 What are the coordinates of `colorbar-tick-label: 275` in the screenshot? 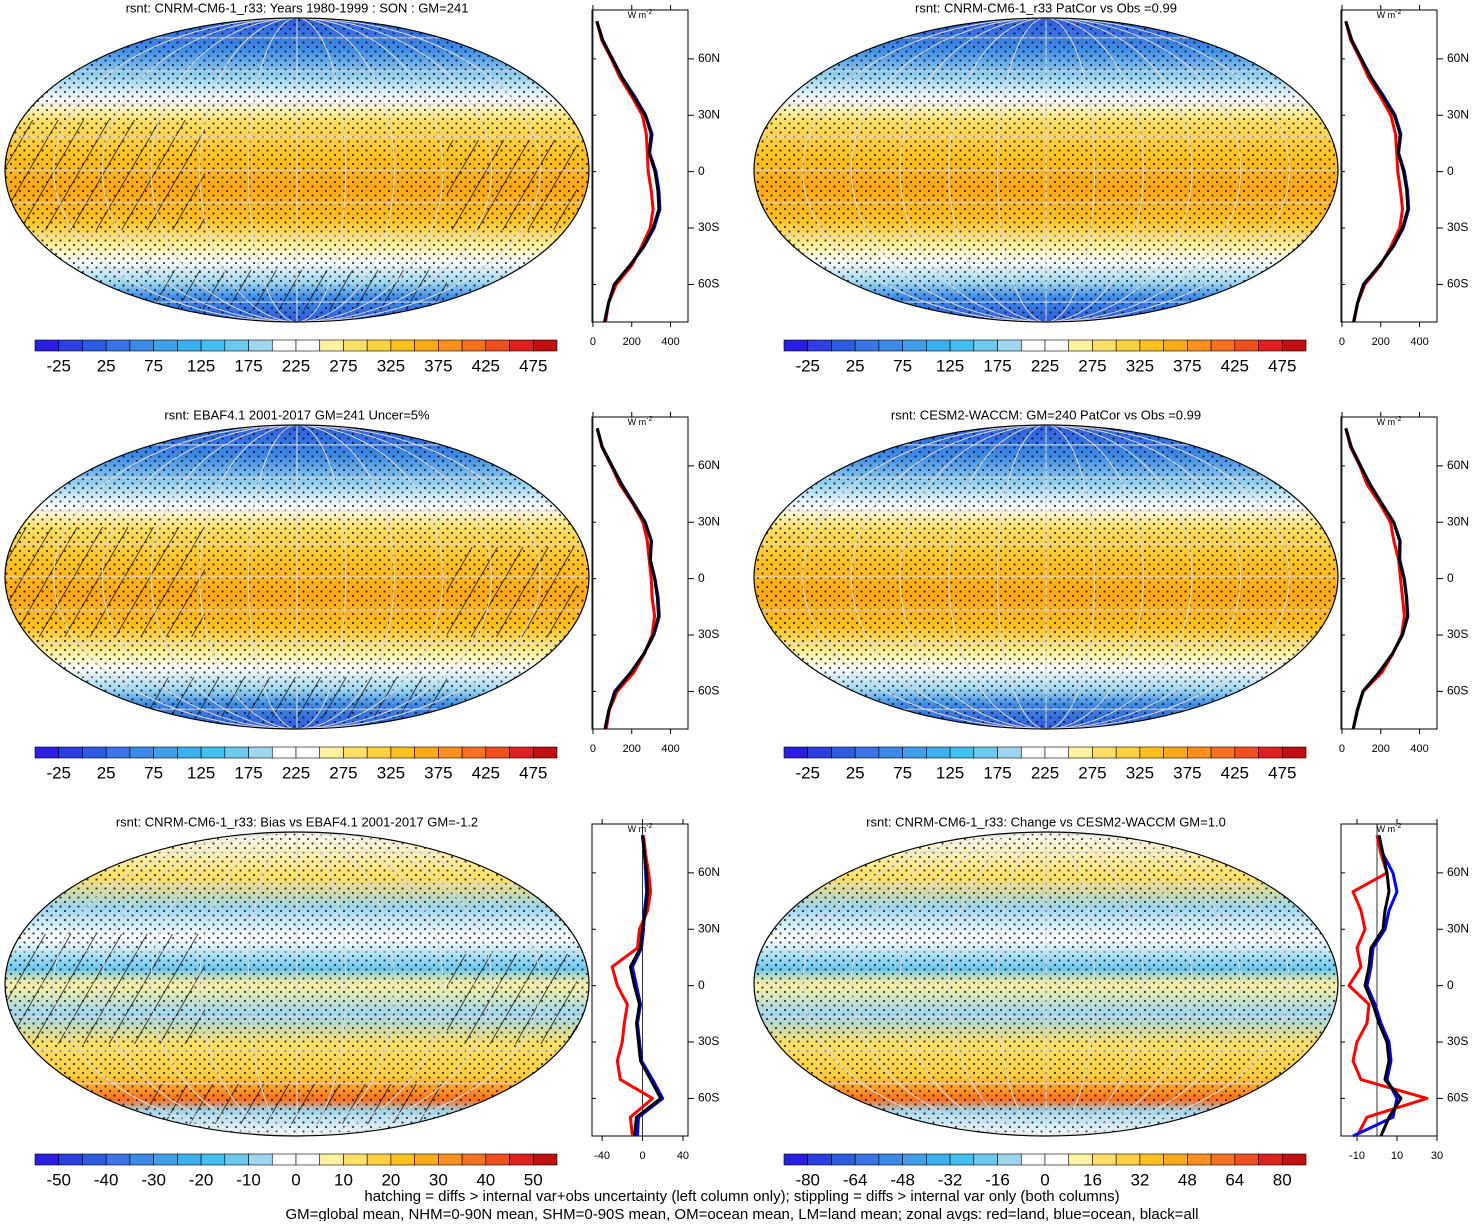 It's located at (1092, 365).